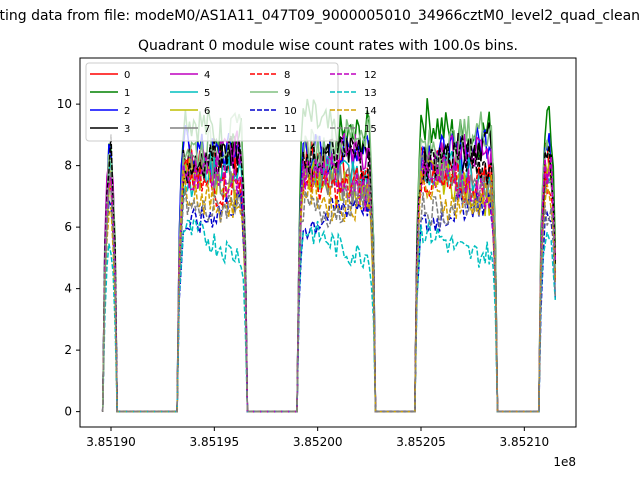 This screenshot has width=640, height=480. I want to click on legend-label-5: 5, so click(207, 93).